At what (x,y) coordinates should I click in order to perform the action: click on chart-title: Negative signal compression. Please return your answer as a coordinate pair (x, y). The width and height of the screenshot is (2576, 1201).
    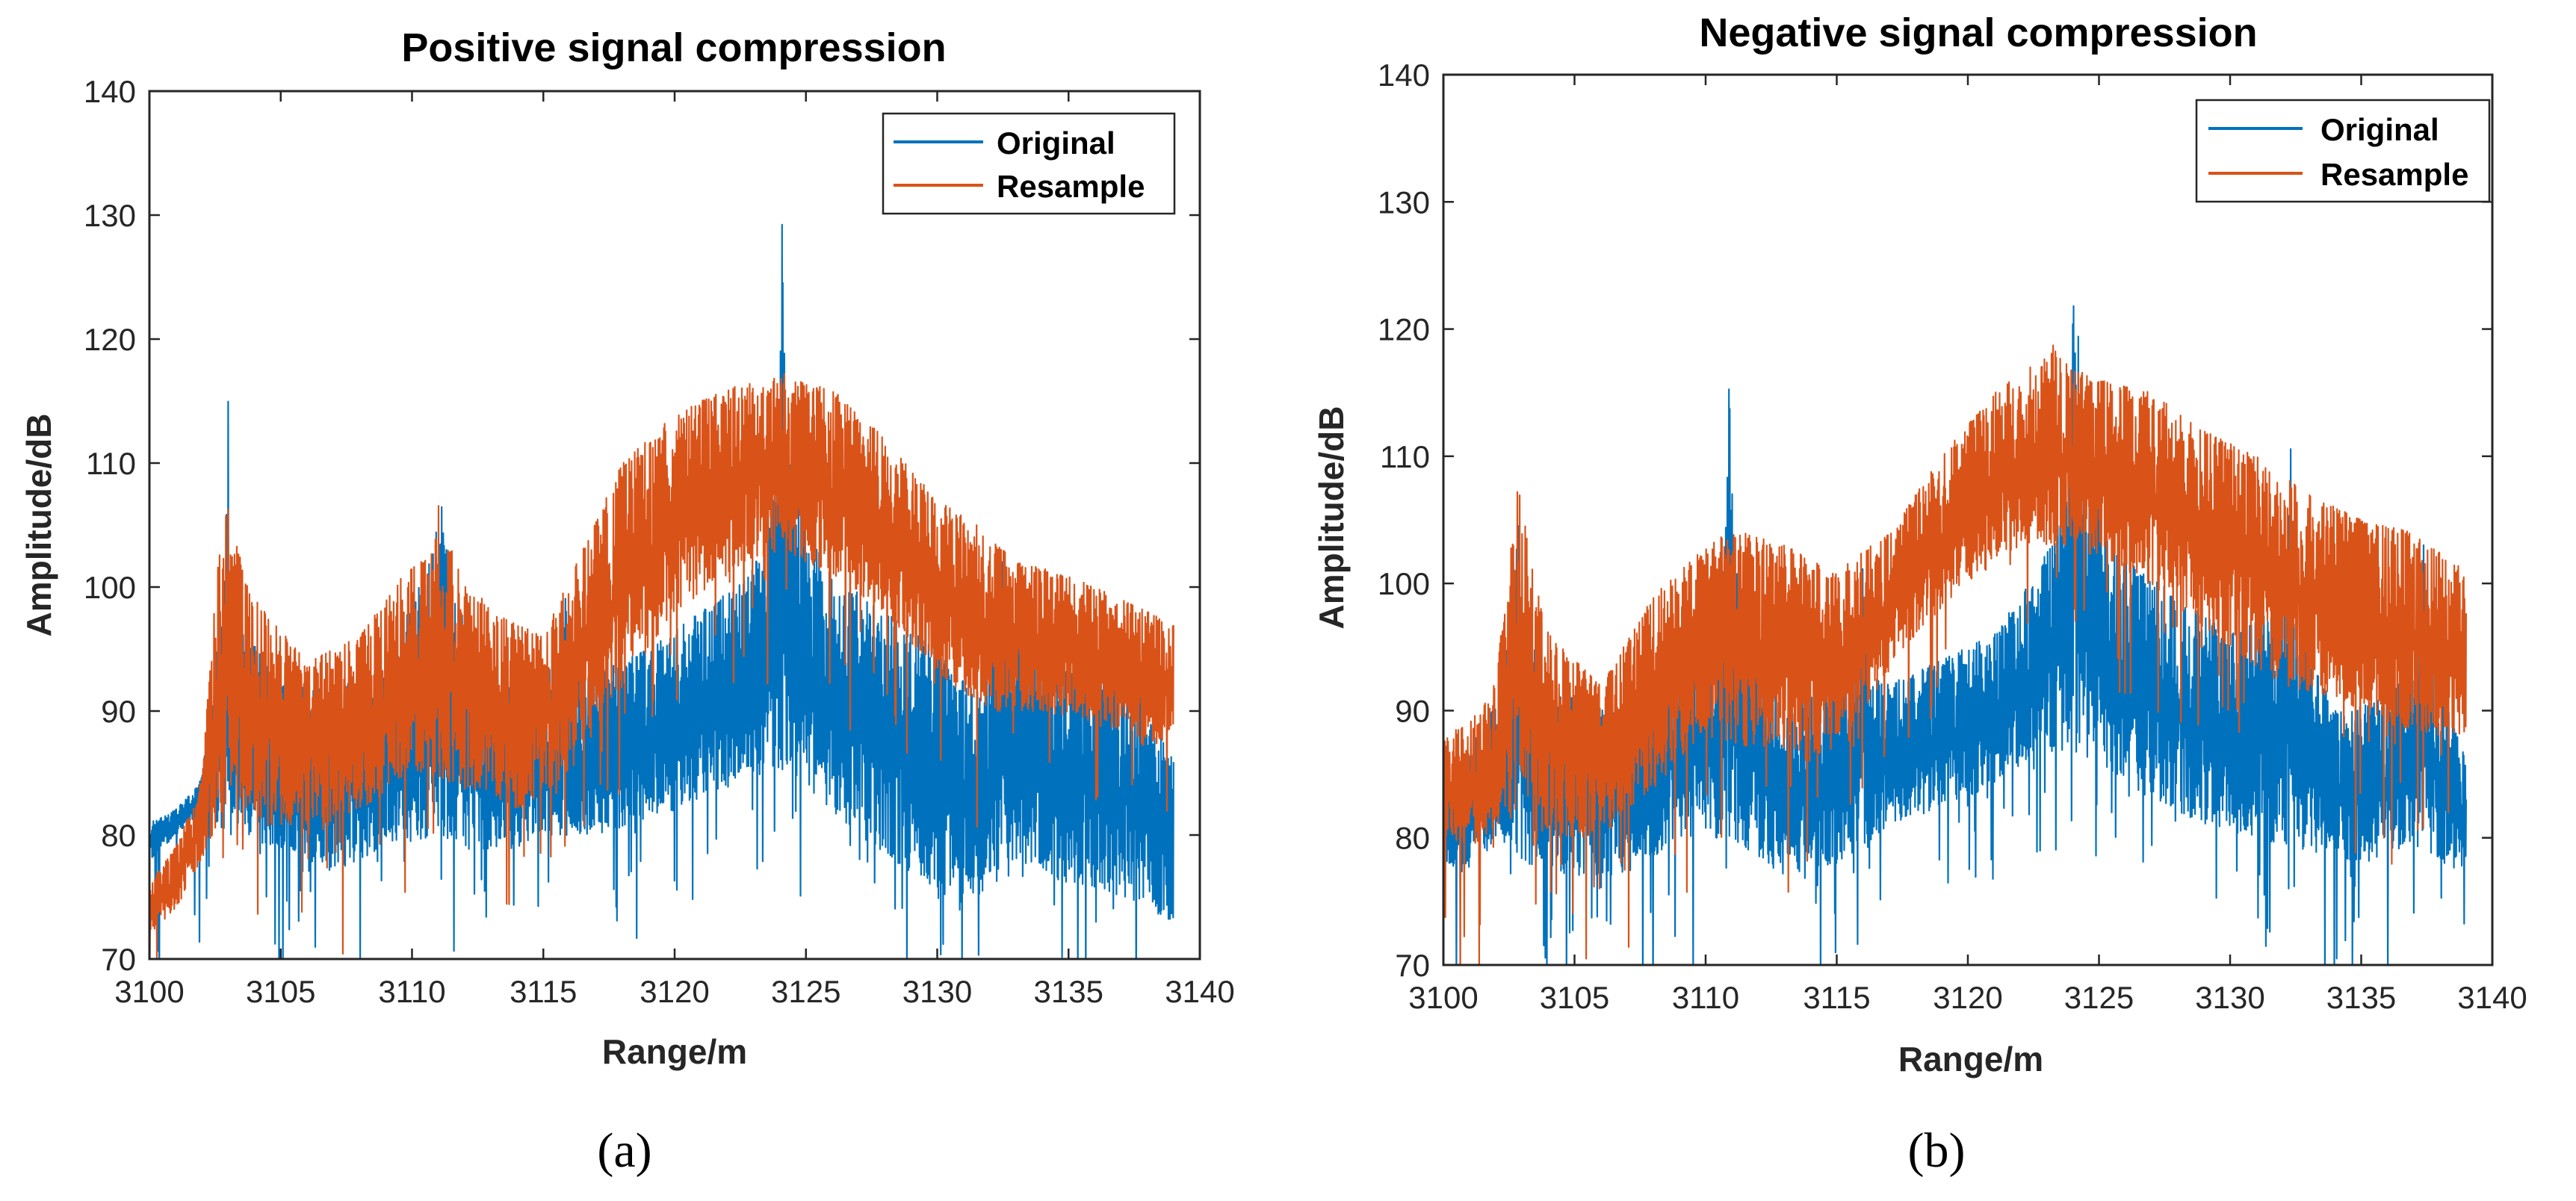
    Looking at the image, I should click on (1978, 32).